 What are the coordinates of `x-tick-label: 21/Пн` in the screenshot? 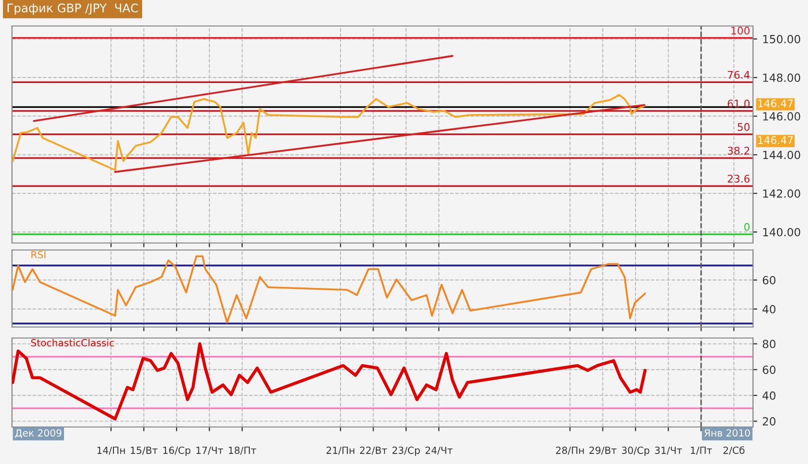 It's located at (340, 450).